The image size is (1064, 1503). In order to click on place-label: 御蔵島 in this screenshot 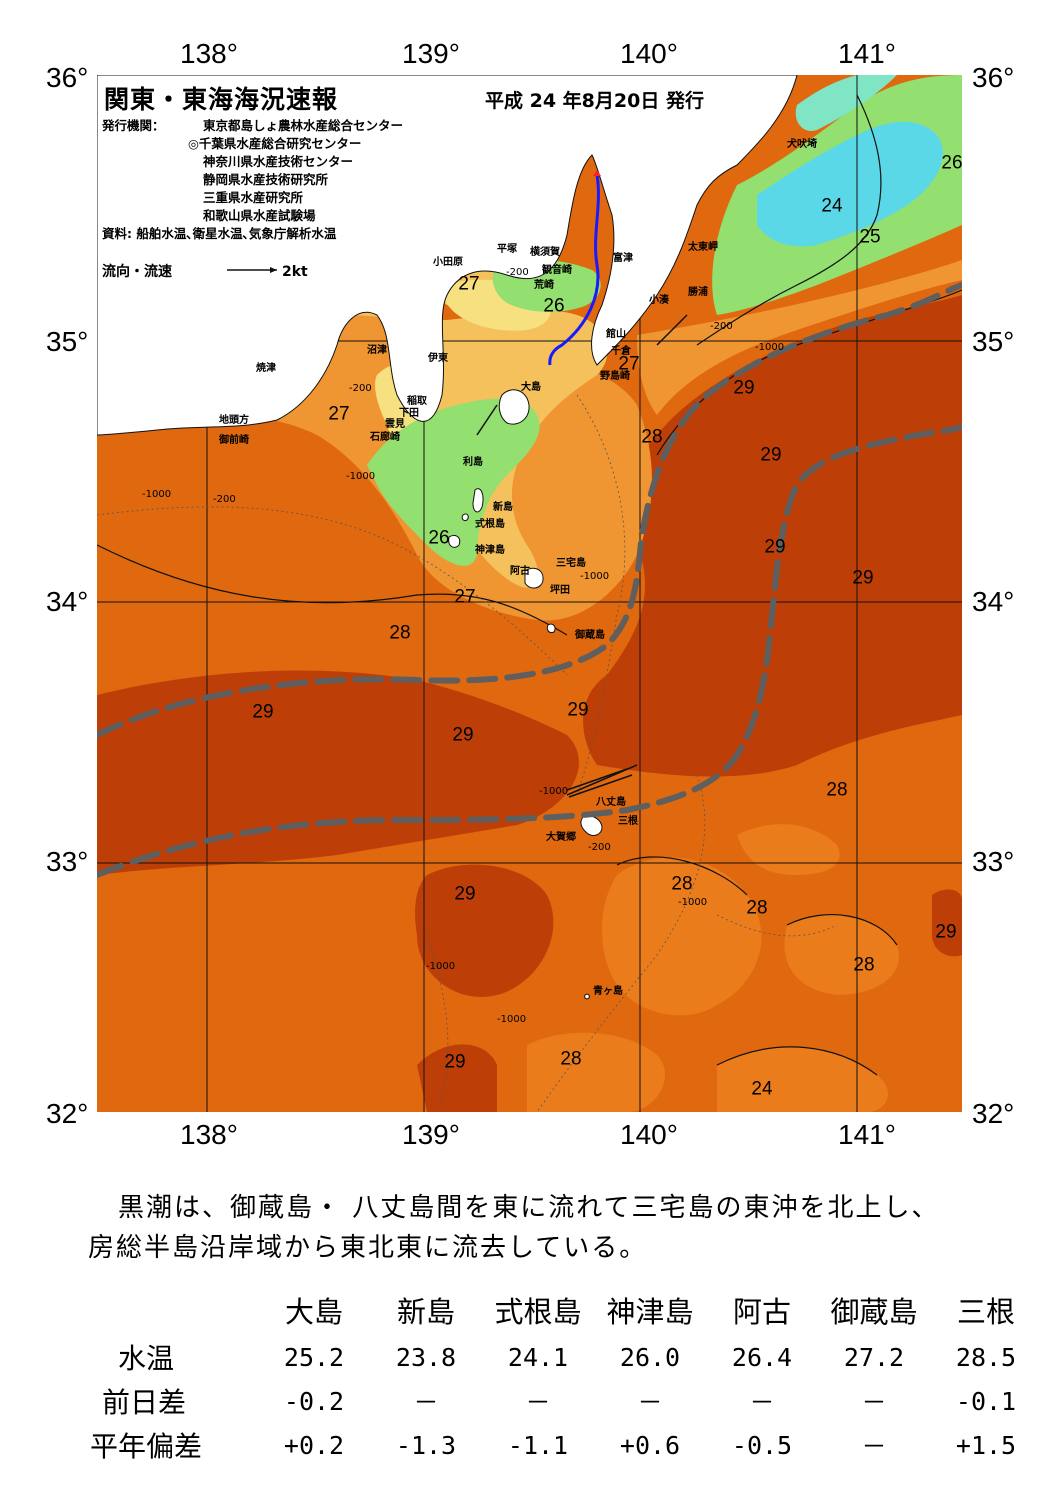, I will do `click(590, 635)`.